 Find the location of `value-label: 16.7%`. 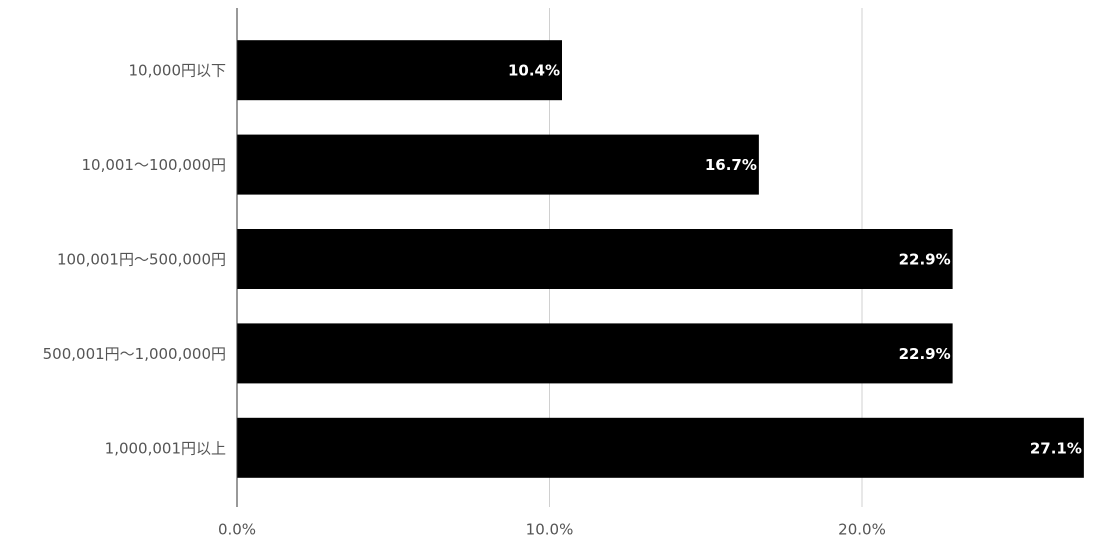

value-label: 16.7% is located at coordinates (731, 165).